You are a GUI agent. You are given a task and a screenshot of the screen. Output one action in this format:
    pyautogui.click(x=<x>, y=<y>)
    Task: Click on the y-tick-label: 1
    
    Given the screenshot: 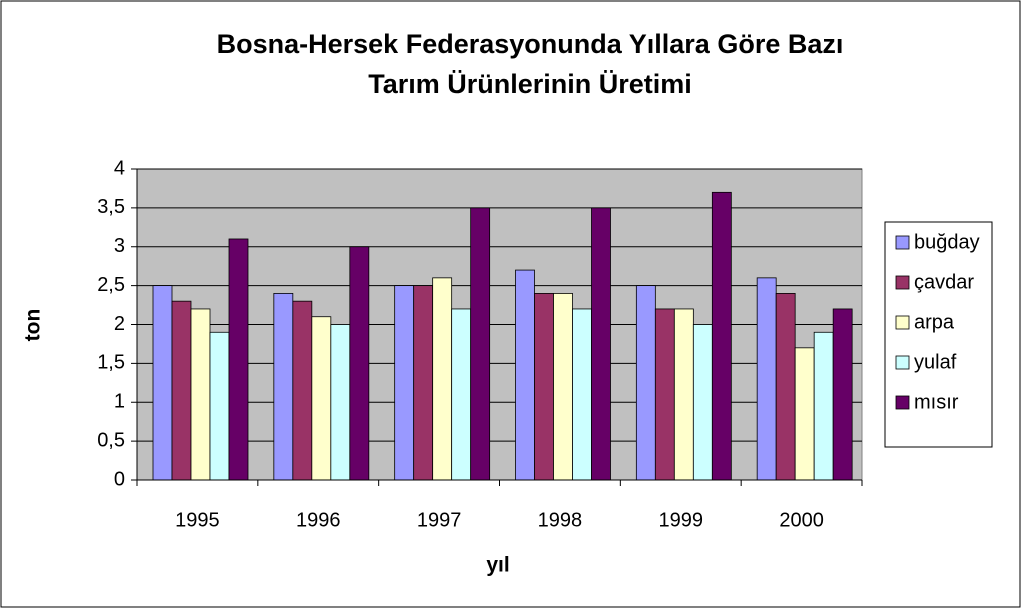 What is the action you would take?
    pyautogui.click(x=119, y=402)
    